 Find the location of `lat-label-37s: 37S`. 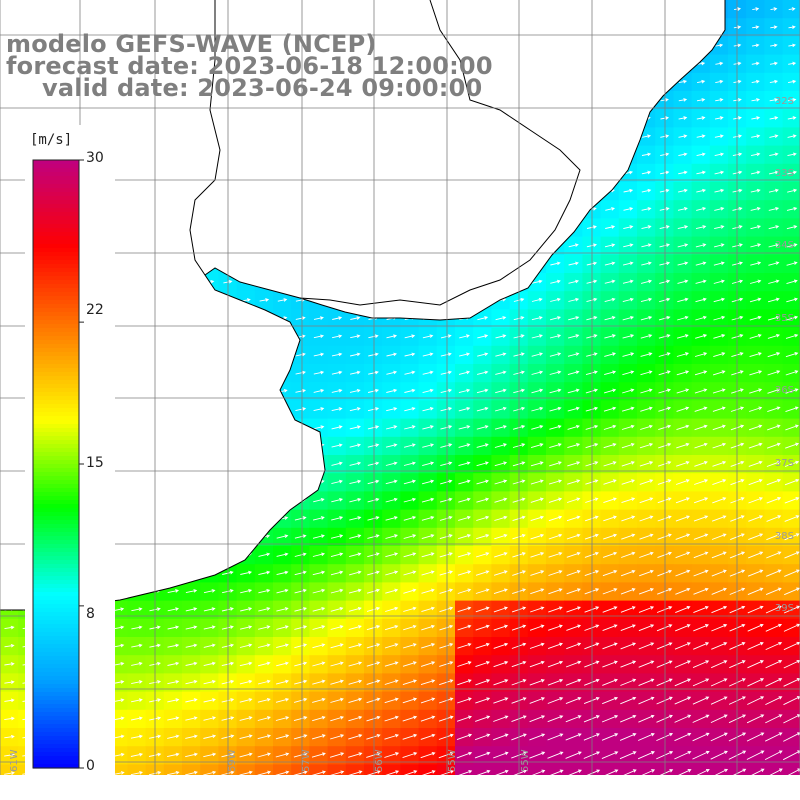

lat-label-37s: 37S is located at coordinates (784, 463).